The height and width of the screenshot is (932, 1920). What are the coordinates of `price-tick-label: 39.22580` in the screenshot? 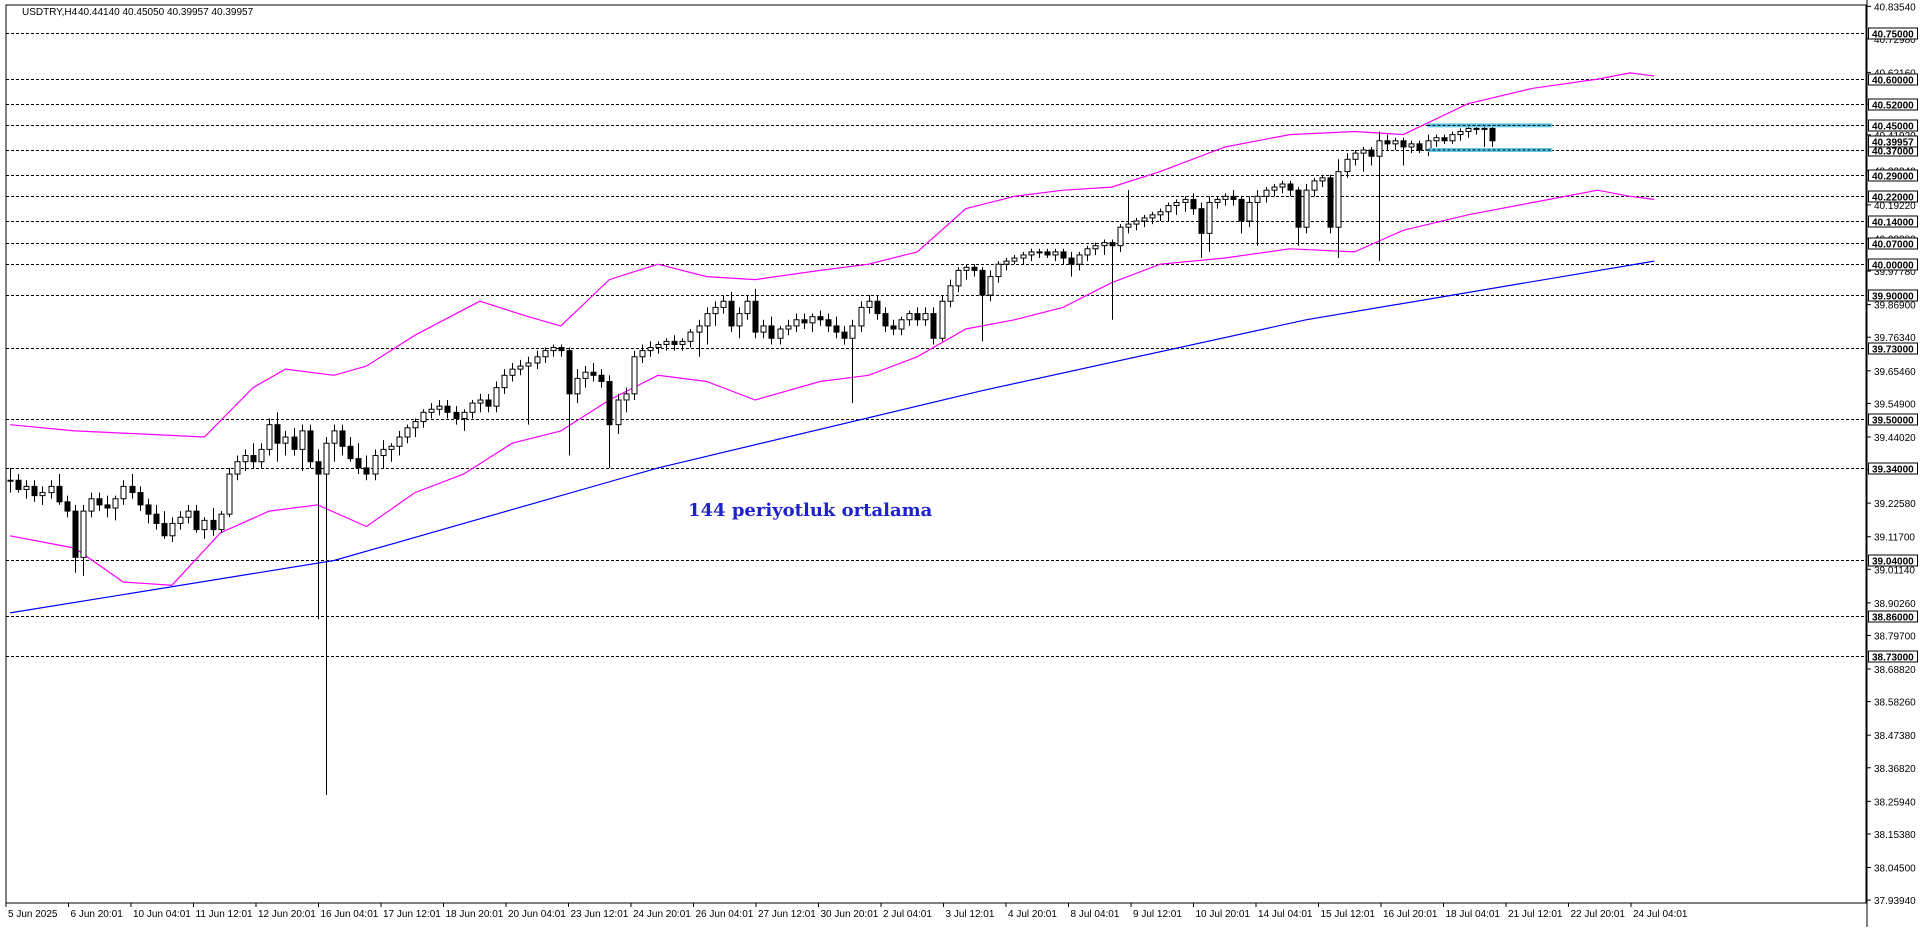 It's located at (1895, 504).